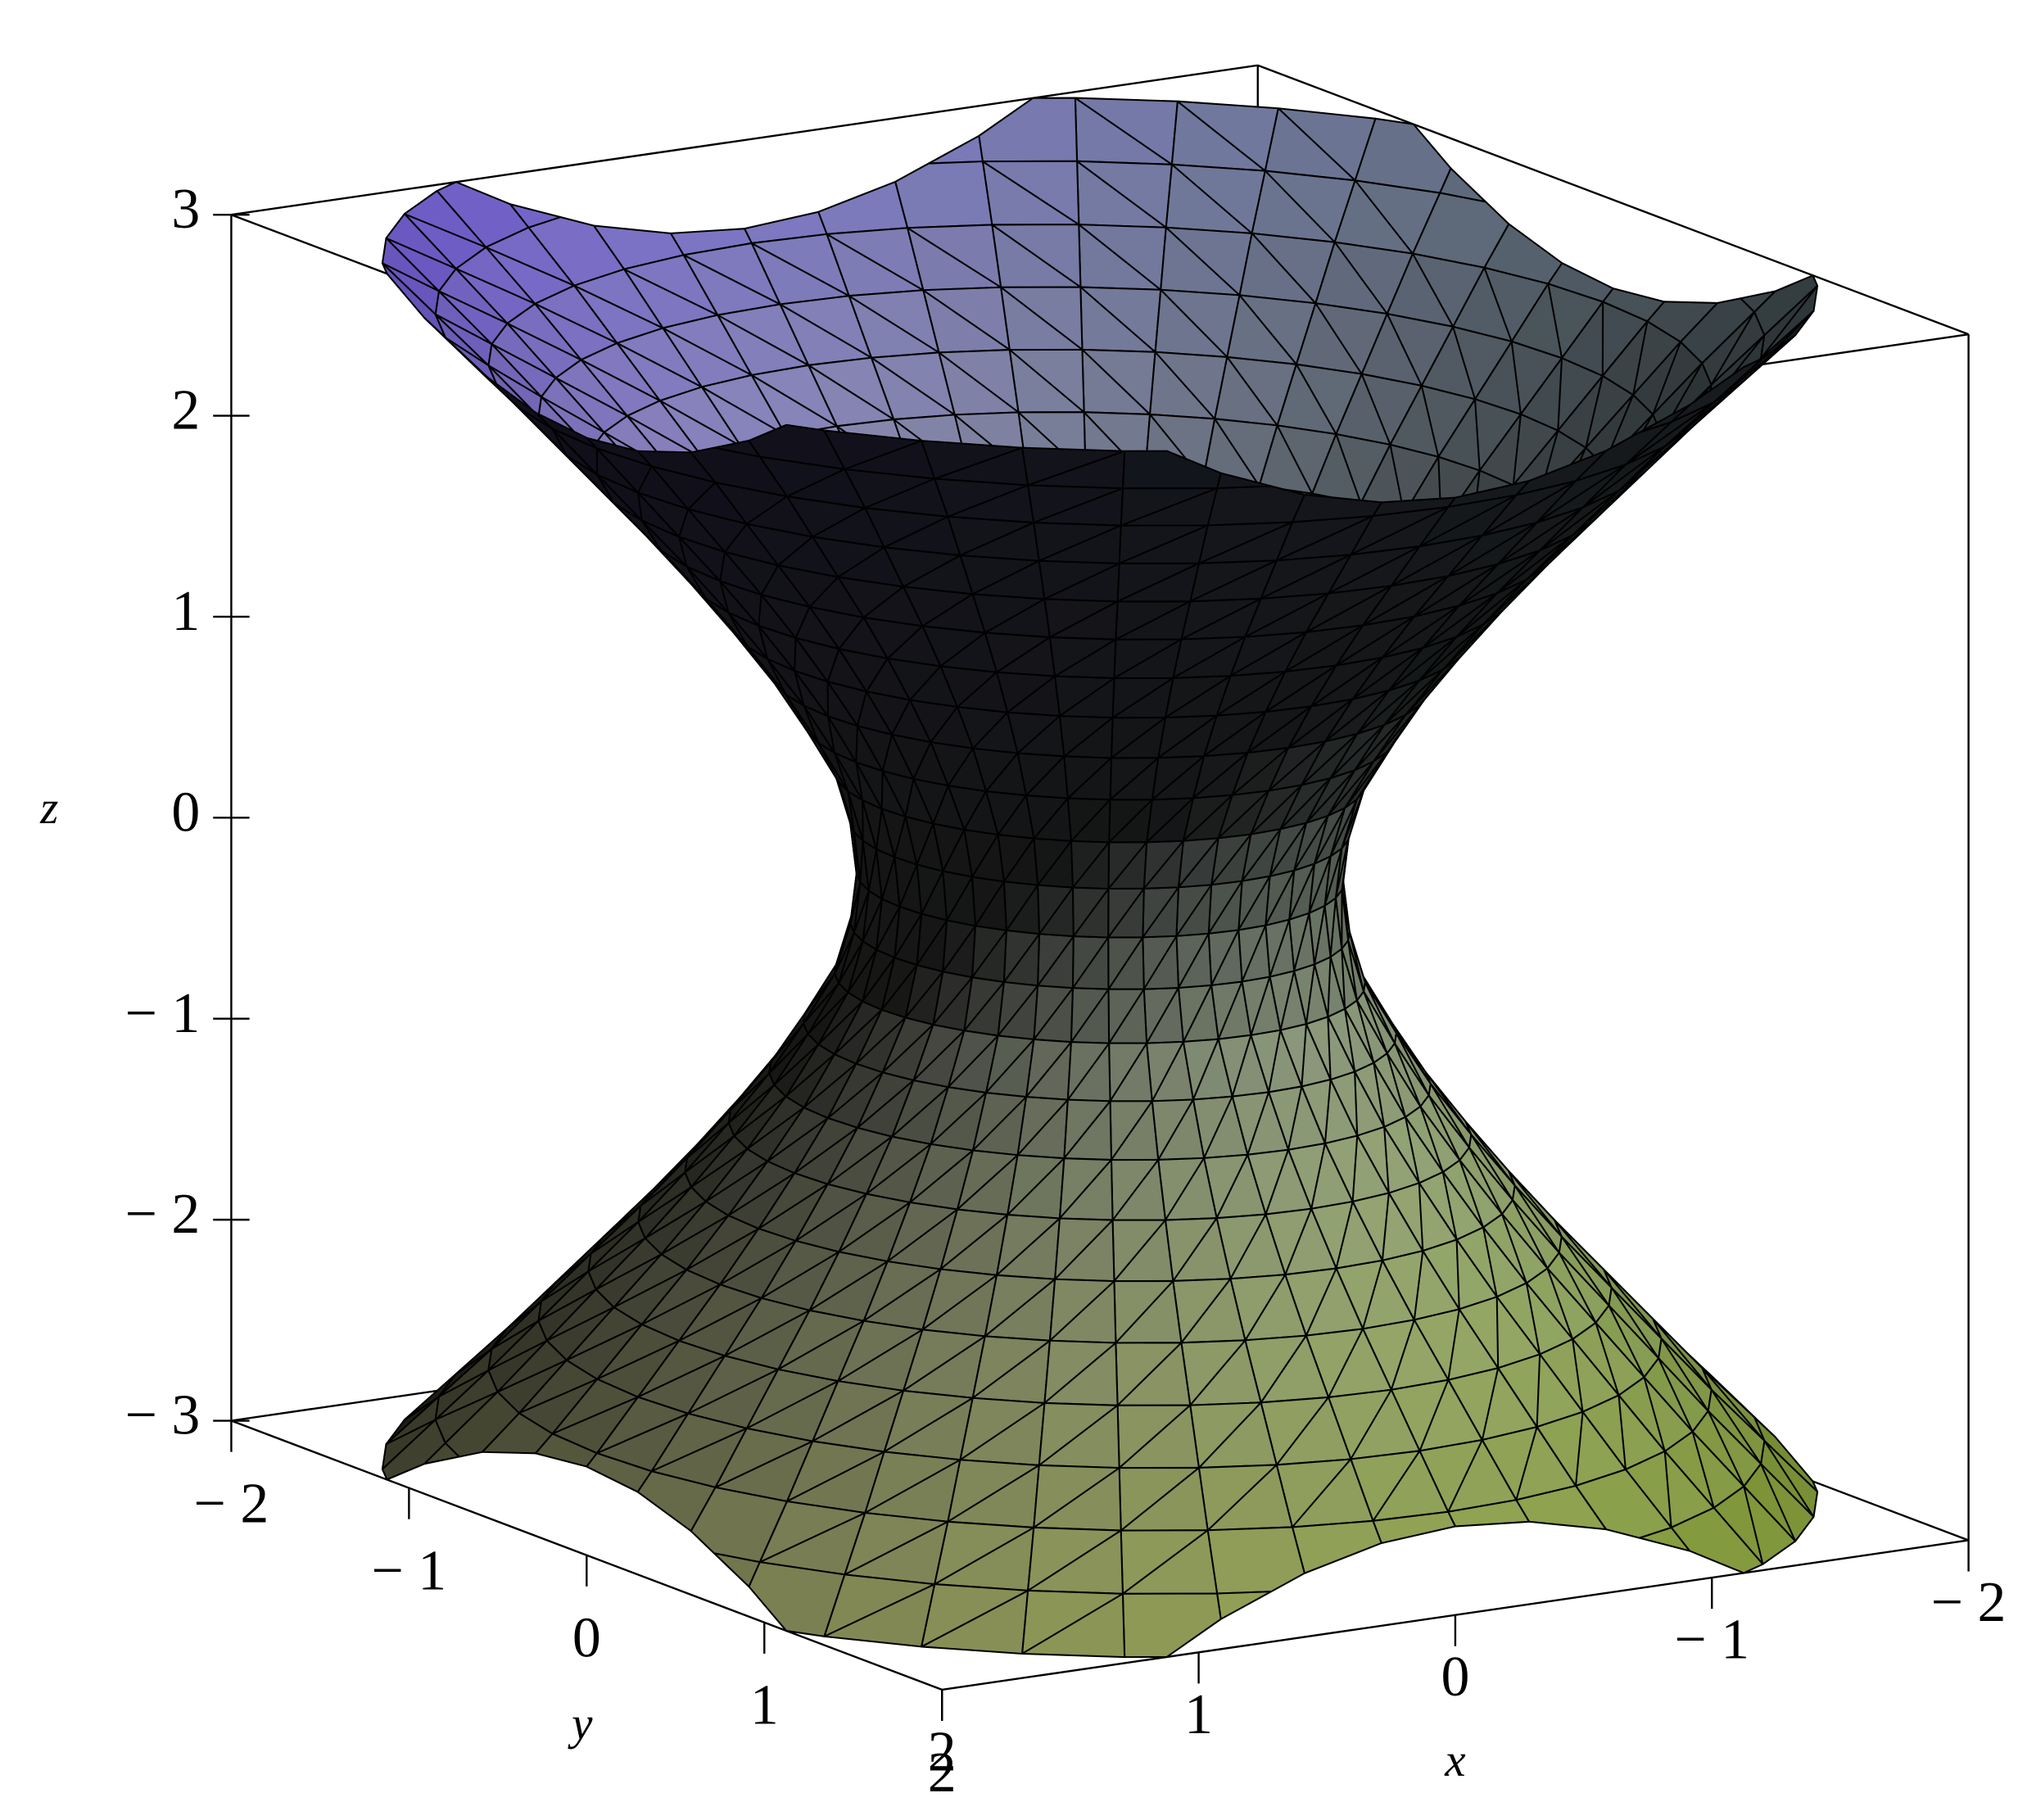 This screenshot has width=2027, height=1820. Describe the element at coordinates (1455, 1677) in the screenshot. I see `x-tick-label: 0` at that location.